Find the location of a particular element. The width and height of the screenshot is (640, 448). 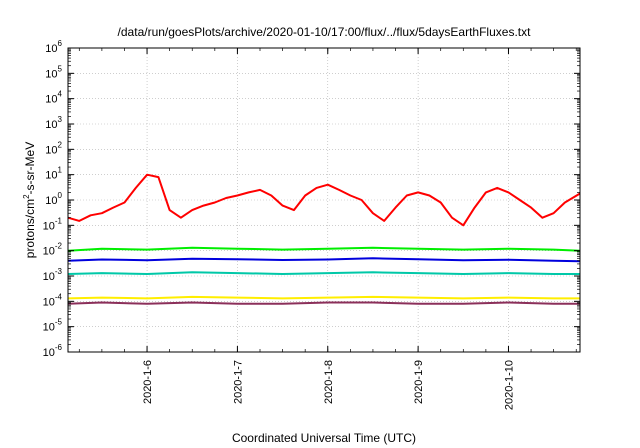

y-tick-label: 10⁶ is located at coordinates (53, 47).